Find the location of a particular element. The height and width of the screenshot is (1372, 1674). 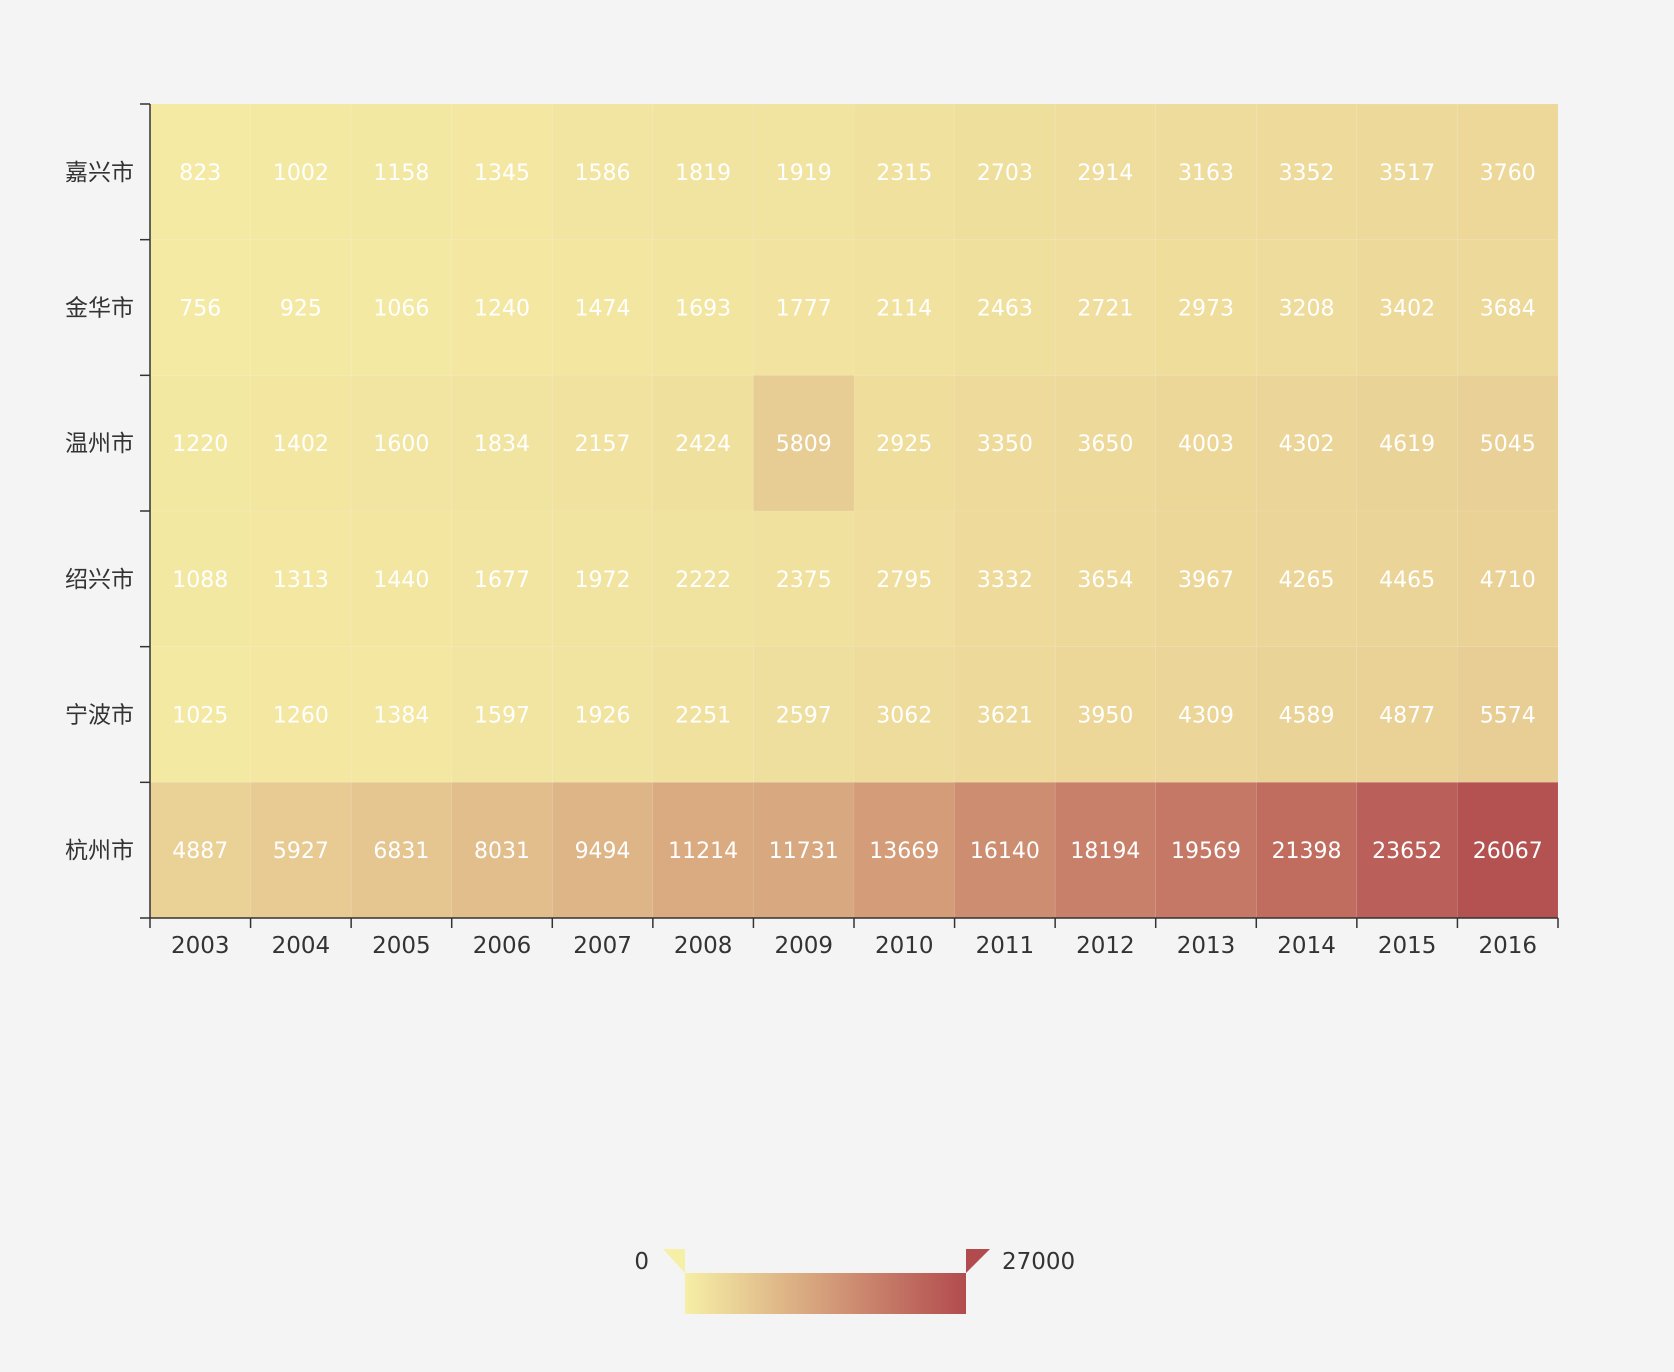

cell-value-label: 13669 is located at coordinates (904, 851).